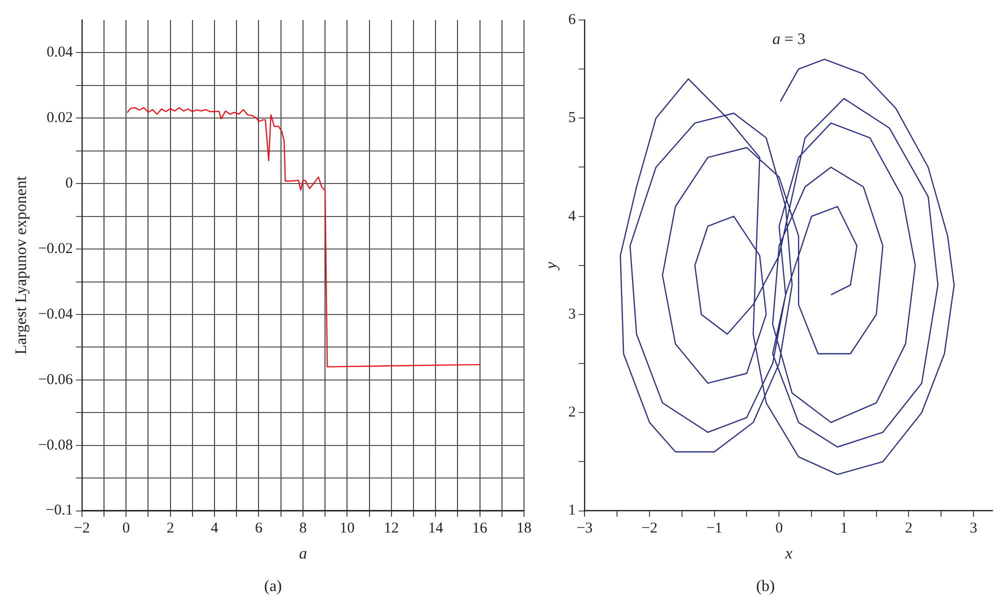 This screenshot has height=615, width=1000. I want to click on y-axis-title: y, so click(551, 265).